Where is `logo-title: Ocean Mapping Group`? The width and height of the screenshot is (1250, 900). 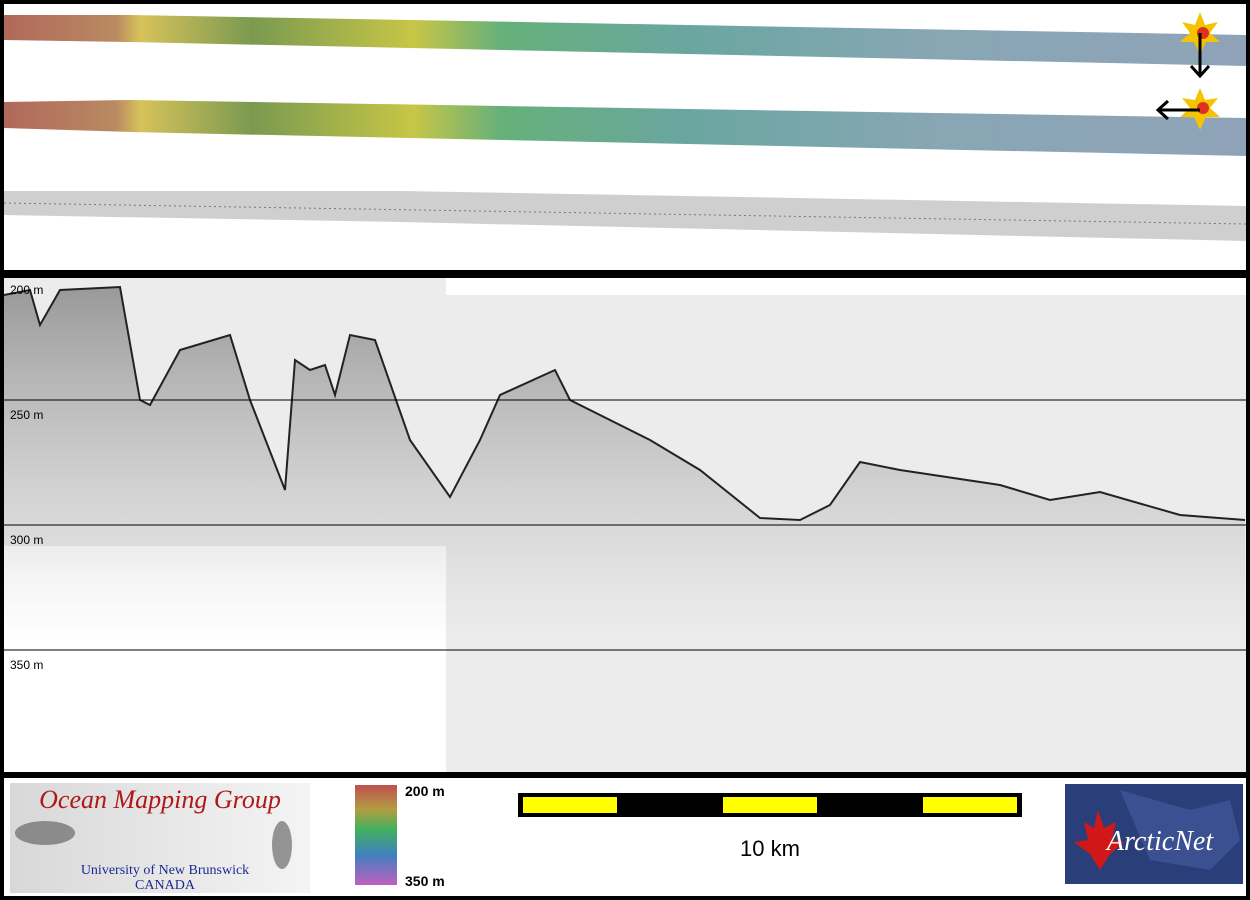 logo-title: Ocean Mapping Group is located at coordinates (160, 799).